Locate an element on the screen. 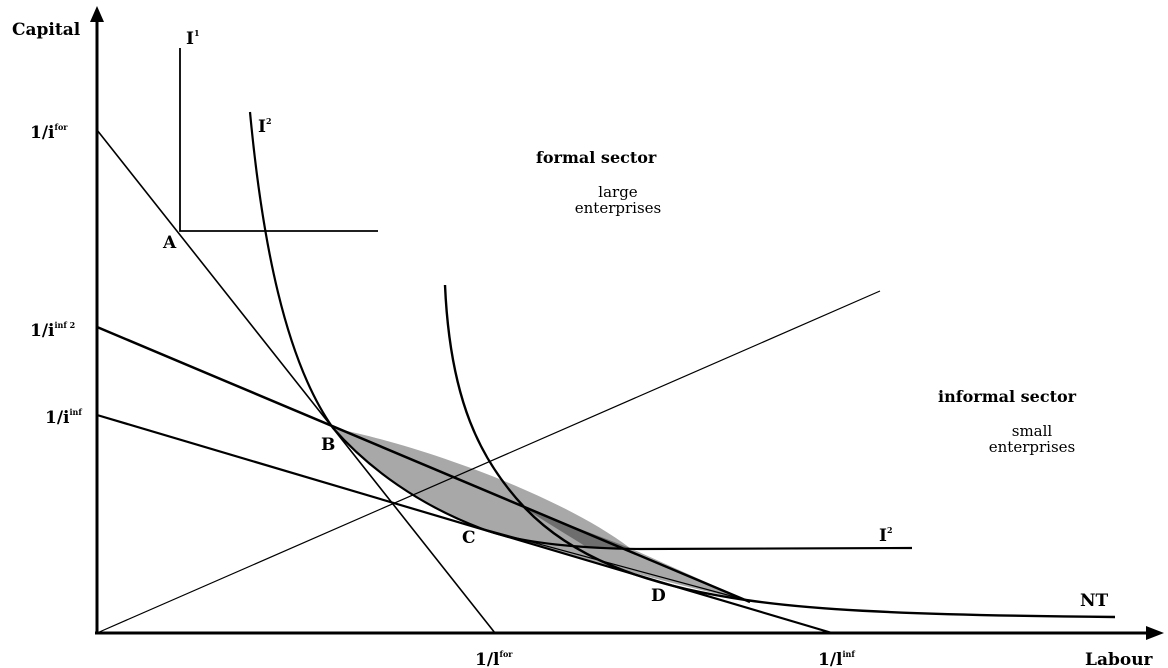  y-axis-label: Capital is located at coordinates (46, 30).